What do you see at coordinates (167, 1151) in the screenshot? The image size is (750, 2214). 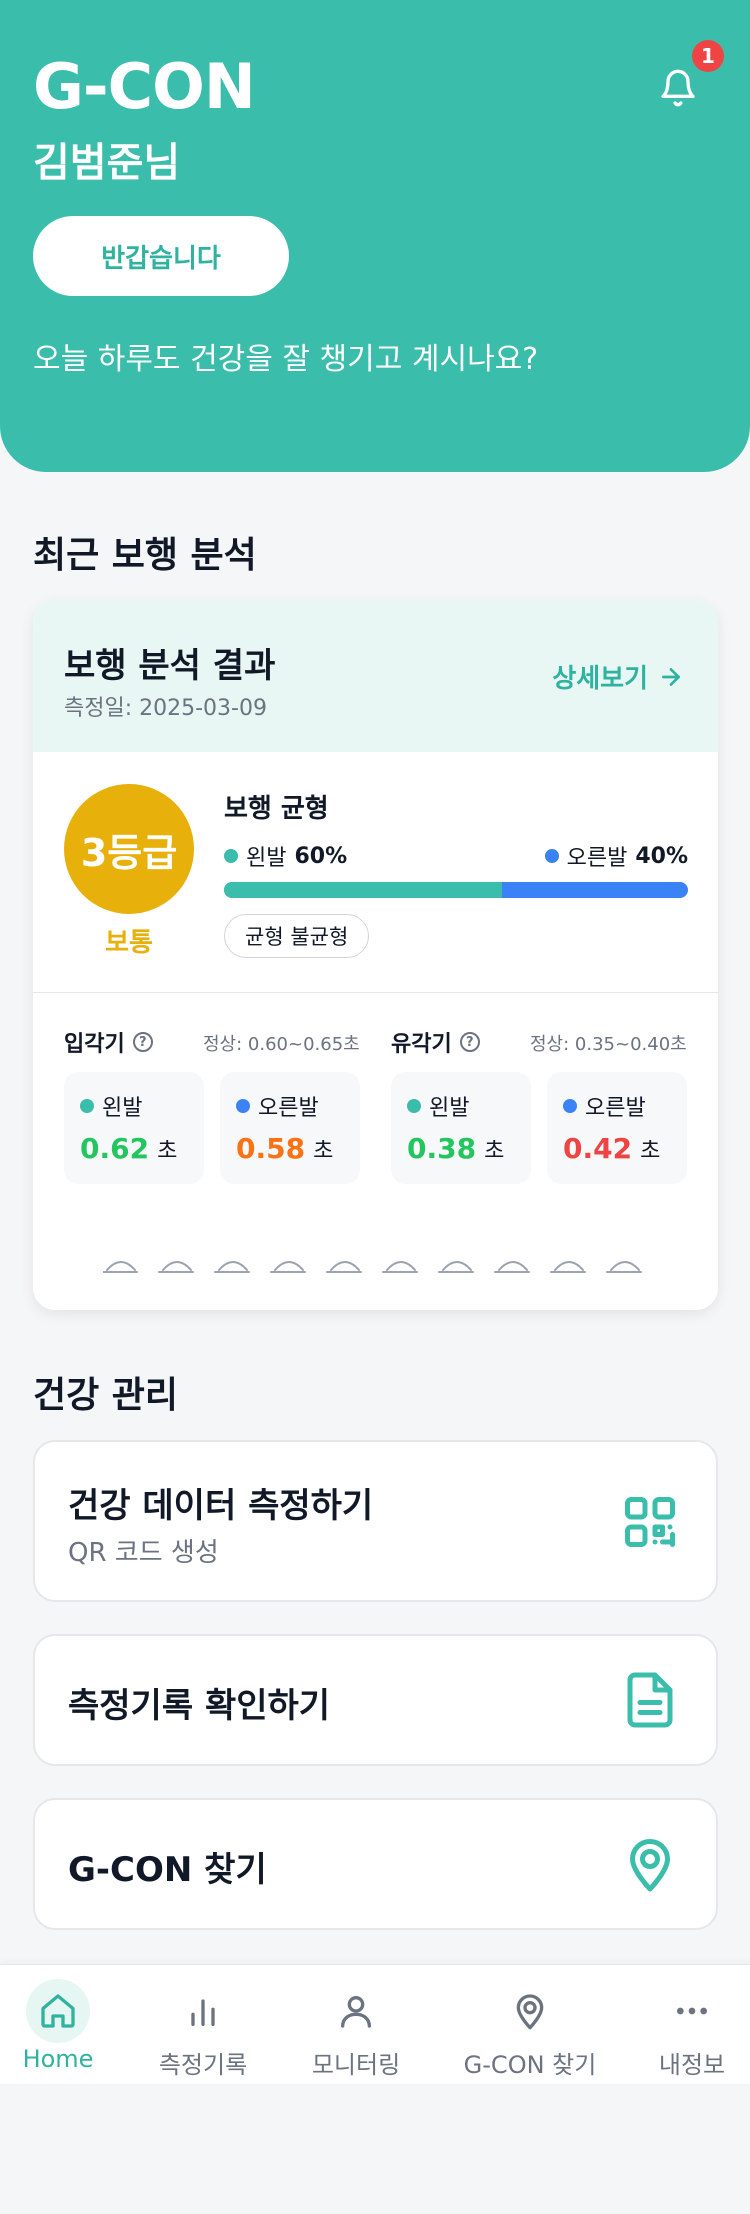 I see `stance-left-unit: 초` at bounding box center [167, 1151].